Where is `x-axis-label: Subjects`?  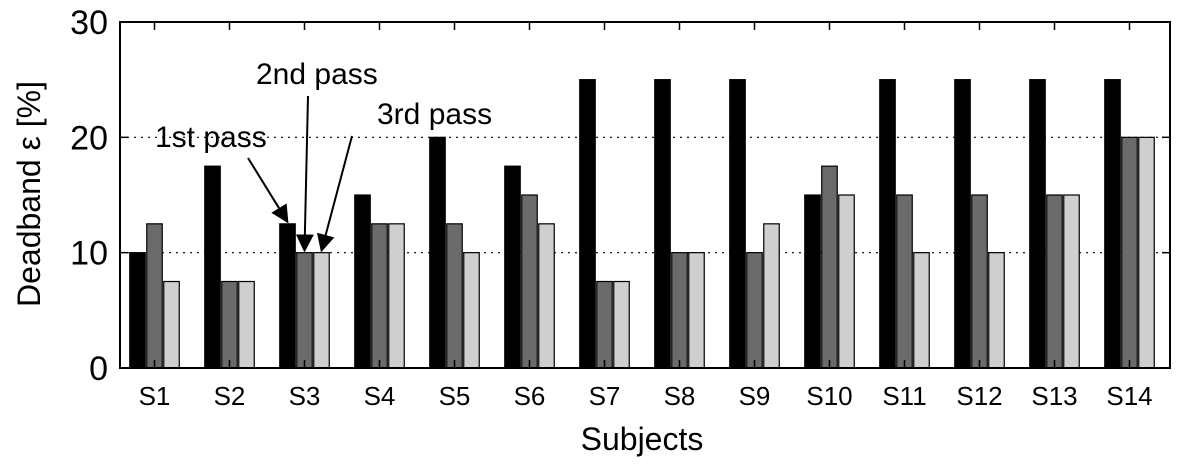
x-axis-label: Subjects is located at coordinates (642, 439).